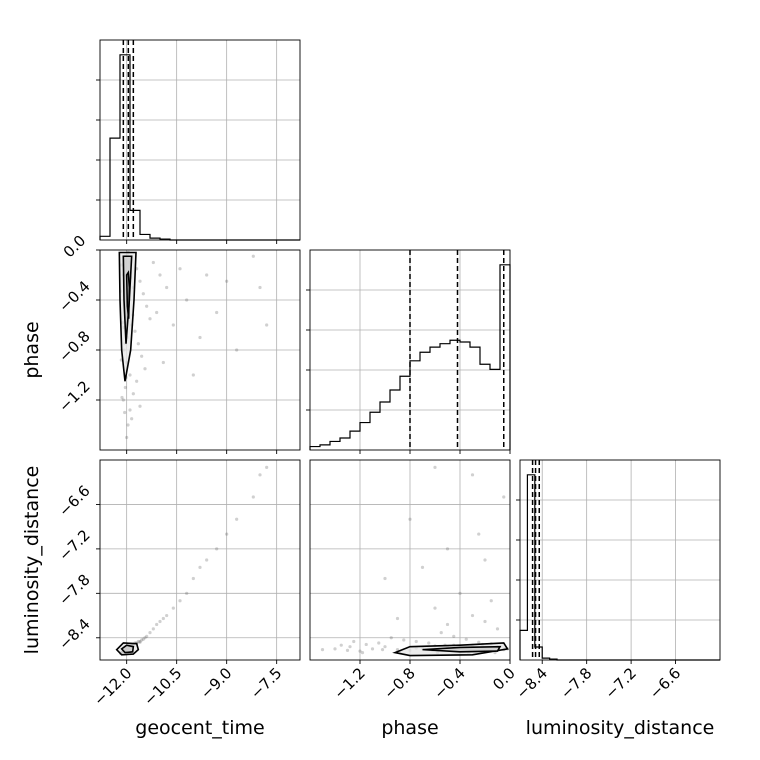  I want to click on panel-geocent_time-luminosity_distance: −8.4 −7.8 −7.2 −6.6 −12.0 −10.5 −9.0 −7.5, so click(178, 584).